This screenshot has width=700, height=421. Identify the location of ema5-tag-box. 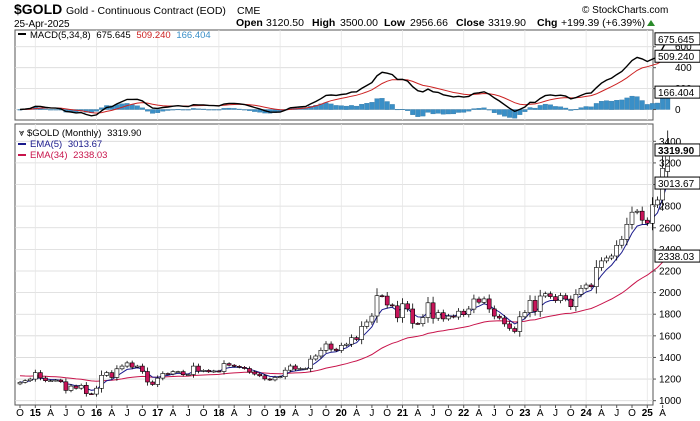
(677, 183).